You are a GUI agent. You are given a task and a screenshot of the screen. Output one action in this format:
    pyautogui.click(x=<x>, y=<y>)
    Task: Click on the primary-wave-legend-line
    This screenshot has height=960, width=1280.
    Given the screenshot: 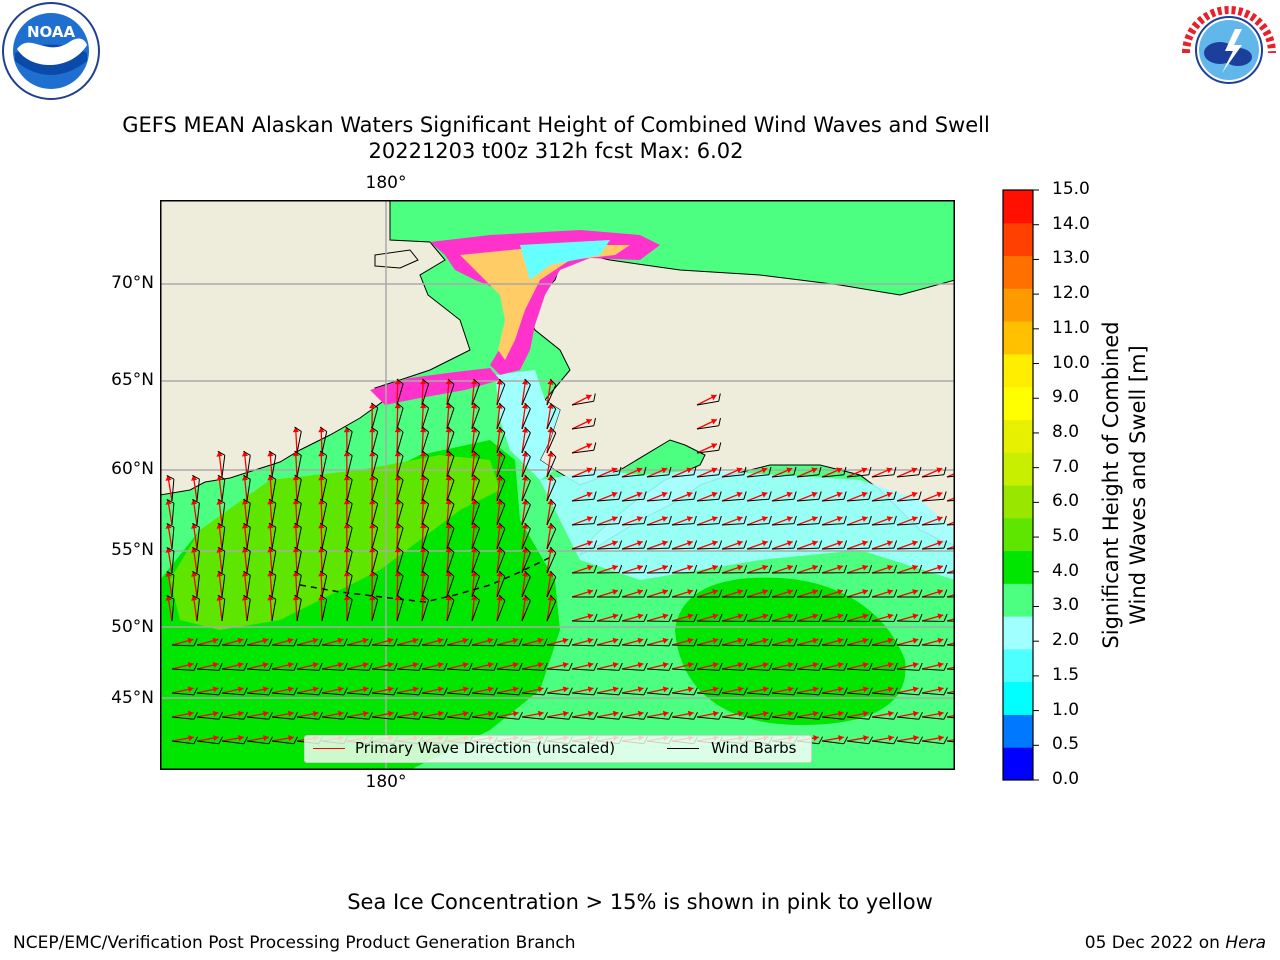 What is the action you would take?
    pyautogui.click(x=329, y=748)
    